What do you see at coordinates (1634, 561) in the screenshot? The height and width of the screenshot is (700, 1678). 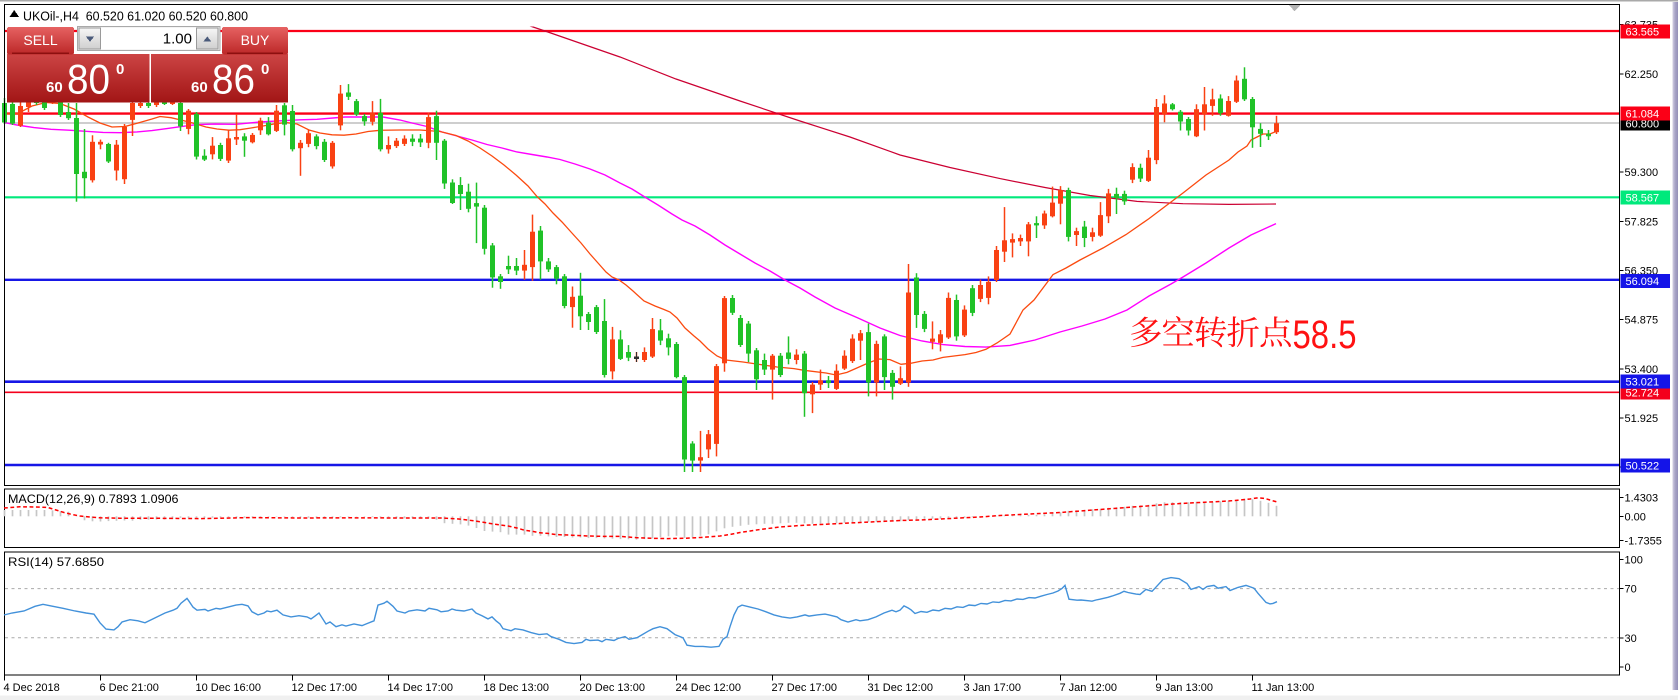 I see `svg-text: 100` at bounding box center [1634, 561].